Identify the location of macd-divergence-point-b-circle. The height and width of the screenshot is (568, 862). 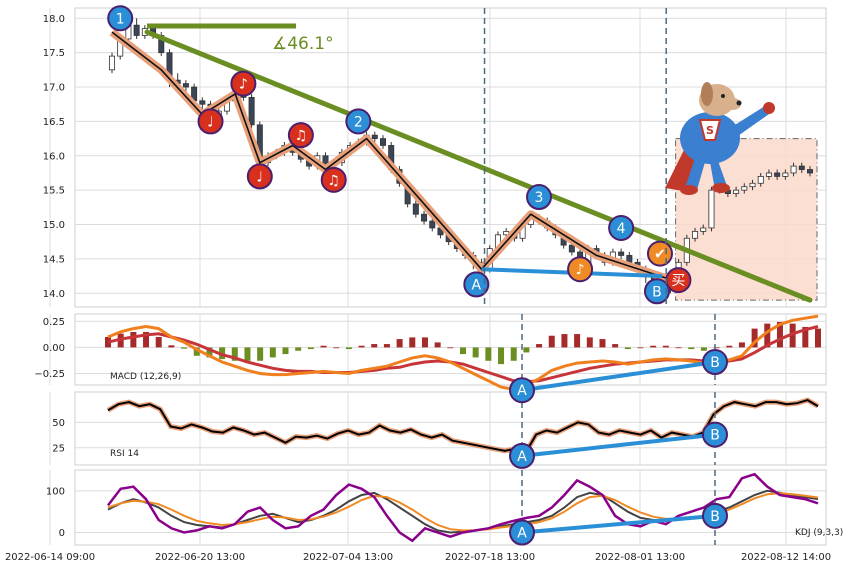
(715, 362).